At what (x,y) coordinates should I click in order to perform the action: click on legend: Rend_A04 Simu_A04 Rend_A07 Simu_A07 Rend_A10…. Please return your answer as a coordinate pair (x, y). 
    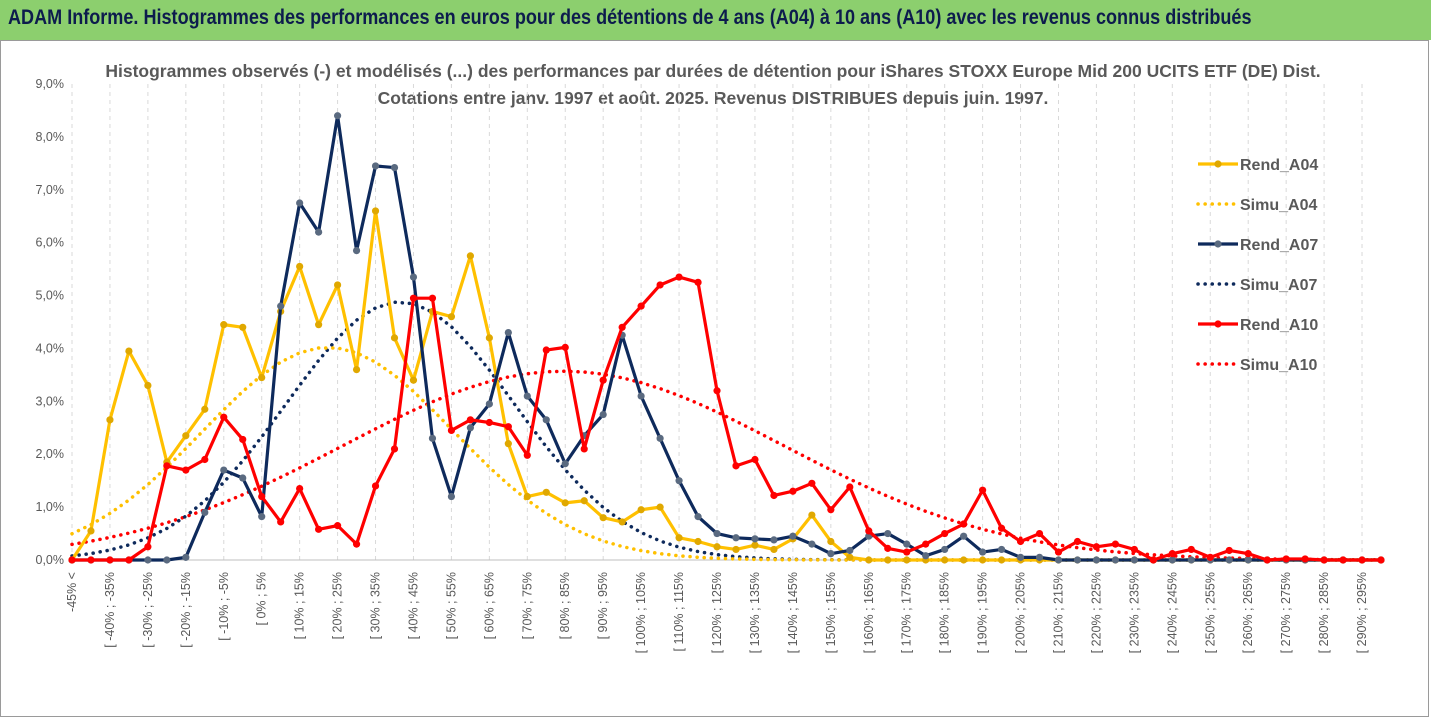
    Looking at the image, I should click on (1257, 265).